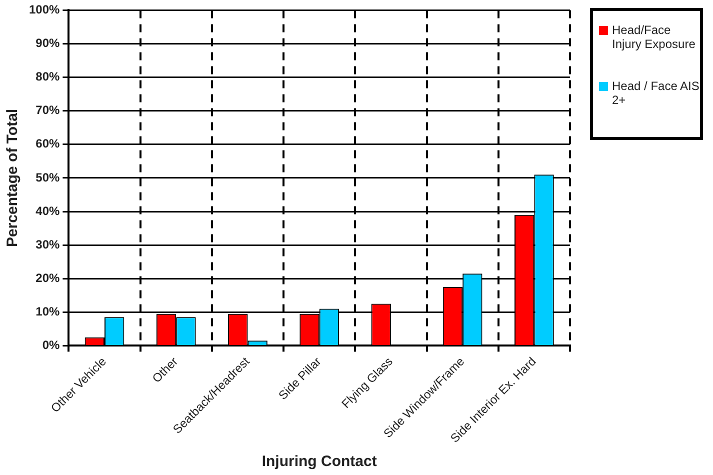 The width and height of the screenshot is (713, 475). What do you see at coordinates (48, 211) in the screenshot?
I see `y-tick-label: 40%` at bounding box center [48, 211].